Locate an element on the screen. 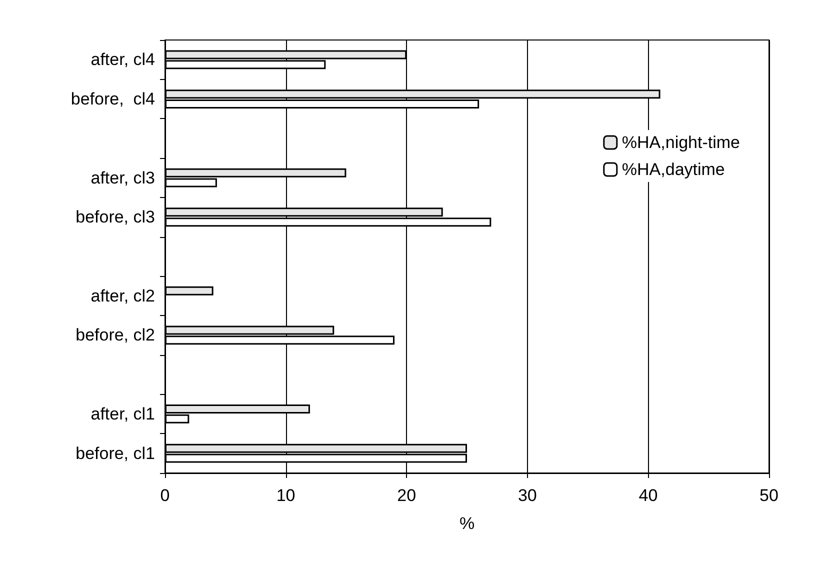 The image size is (824, 583). y-tick-label: before, cl1 is located at coordinates (115, 453).